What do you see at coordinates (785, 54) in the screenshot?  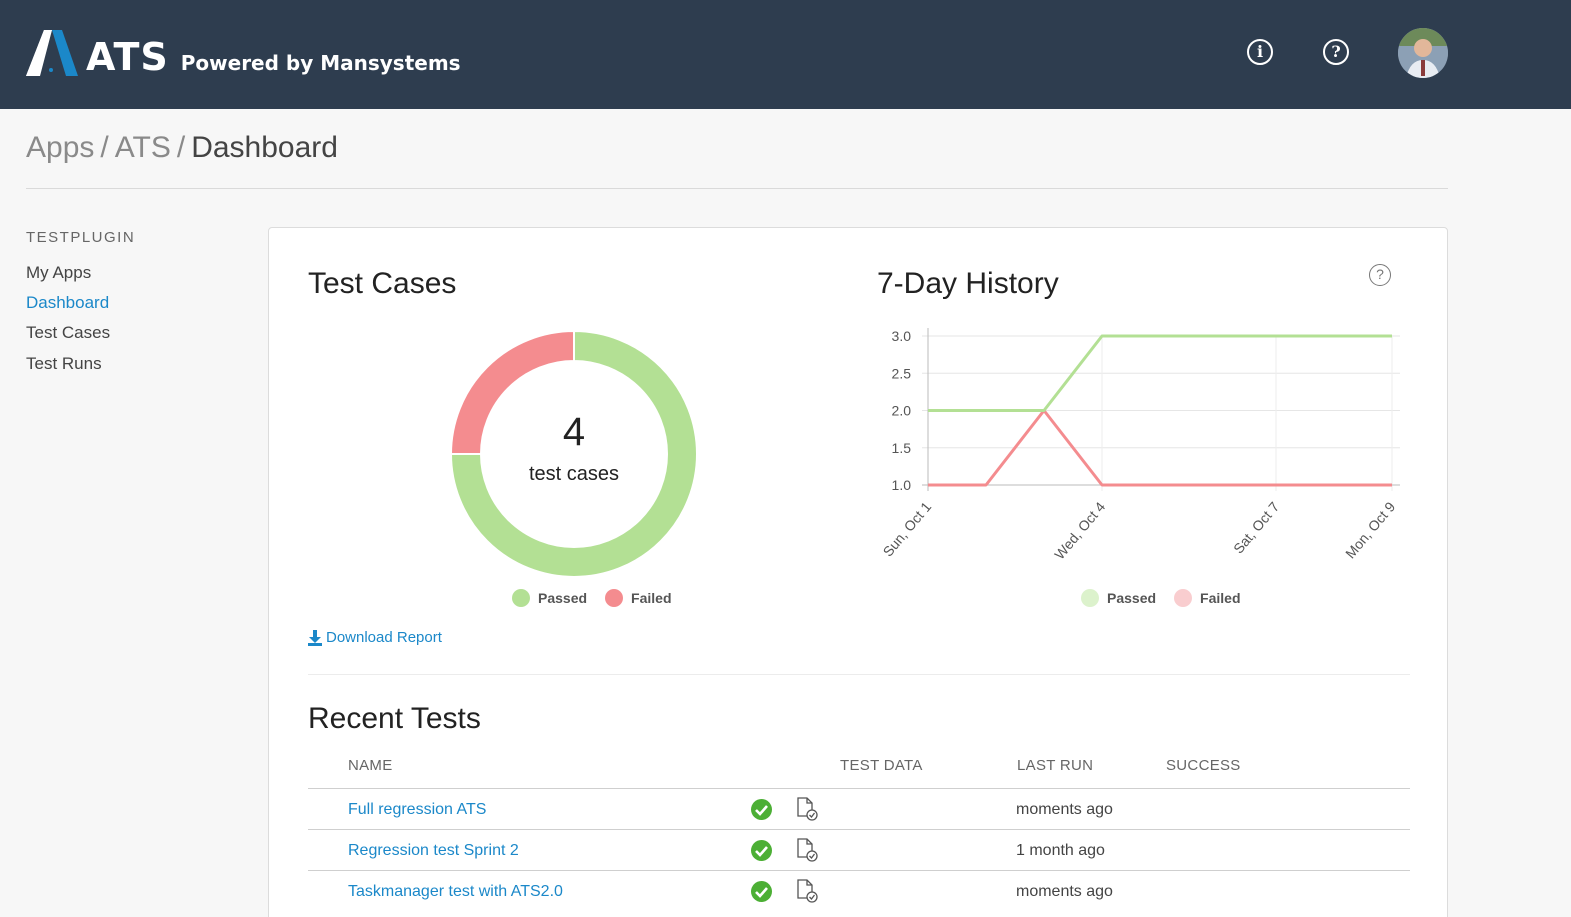 I see `top-navbar: ATS Powered by Mansystems i ?` at bounding box center [785, 54].